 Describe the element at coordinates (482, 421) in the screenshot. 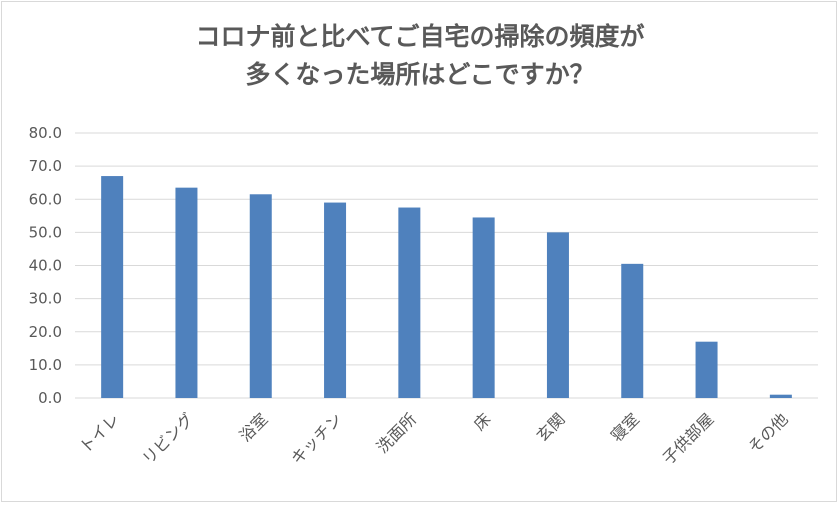

I see `x-category-label: 床` at that location.